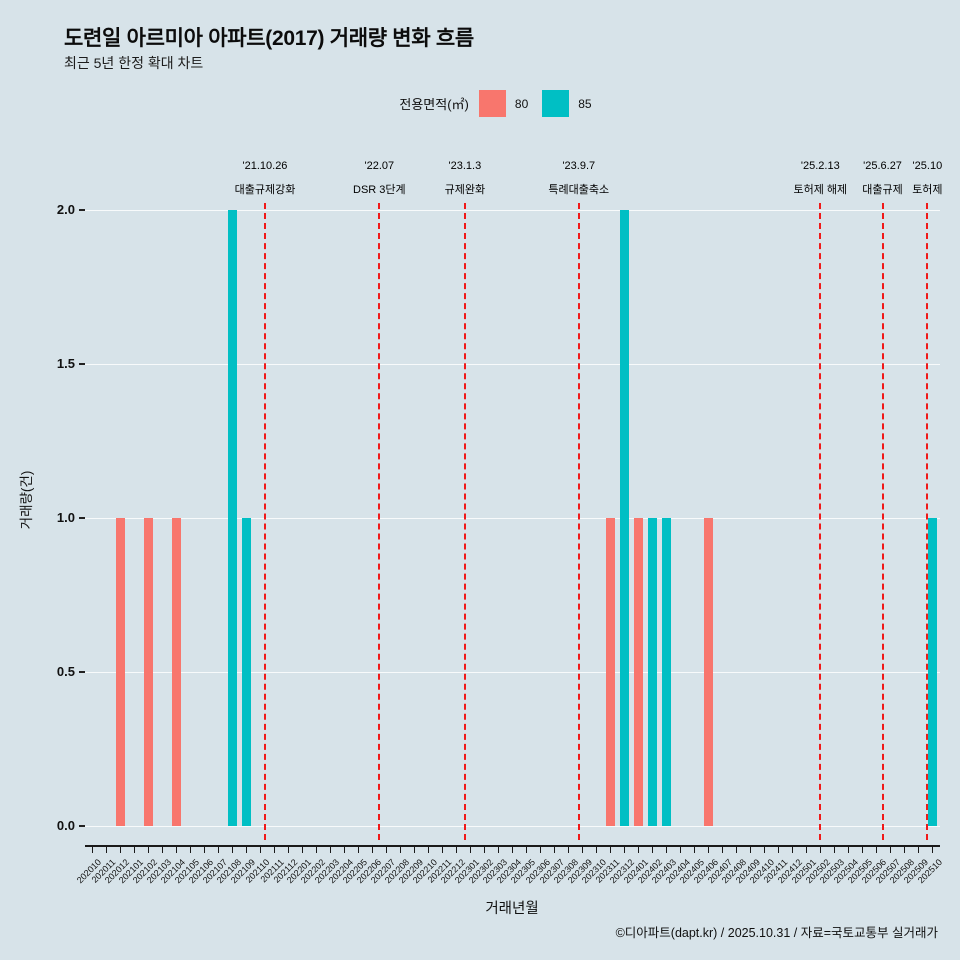  What do you see at coordinates (134, 63) in the screenshot?
I see `page-subtitle: 최근 5년 한정 확대 차트` at bounding box center [134, 63].